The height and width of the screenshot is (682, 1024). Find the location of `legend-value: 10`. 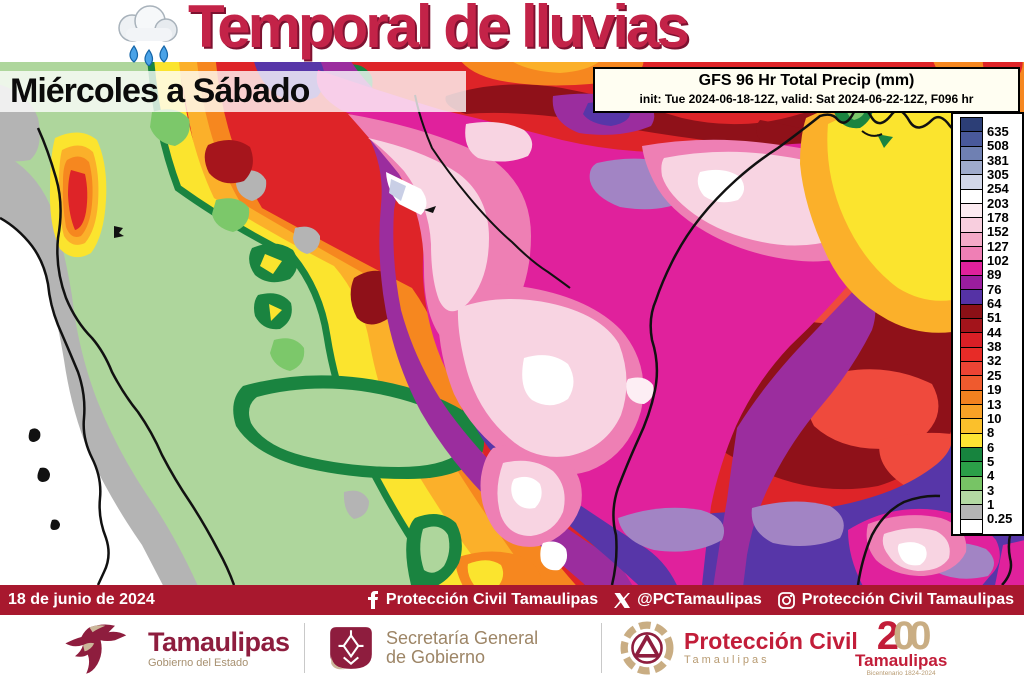

legend-value: 10 is located at coordinates (994, 418).